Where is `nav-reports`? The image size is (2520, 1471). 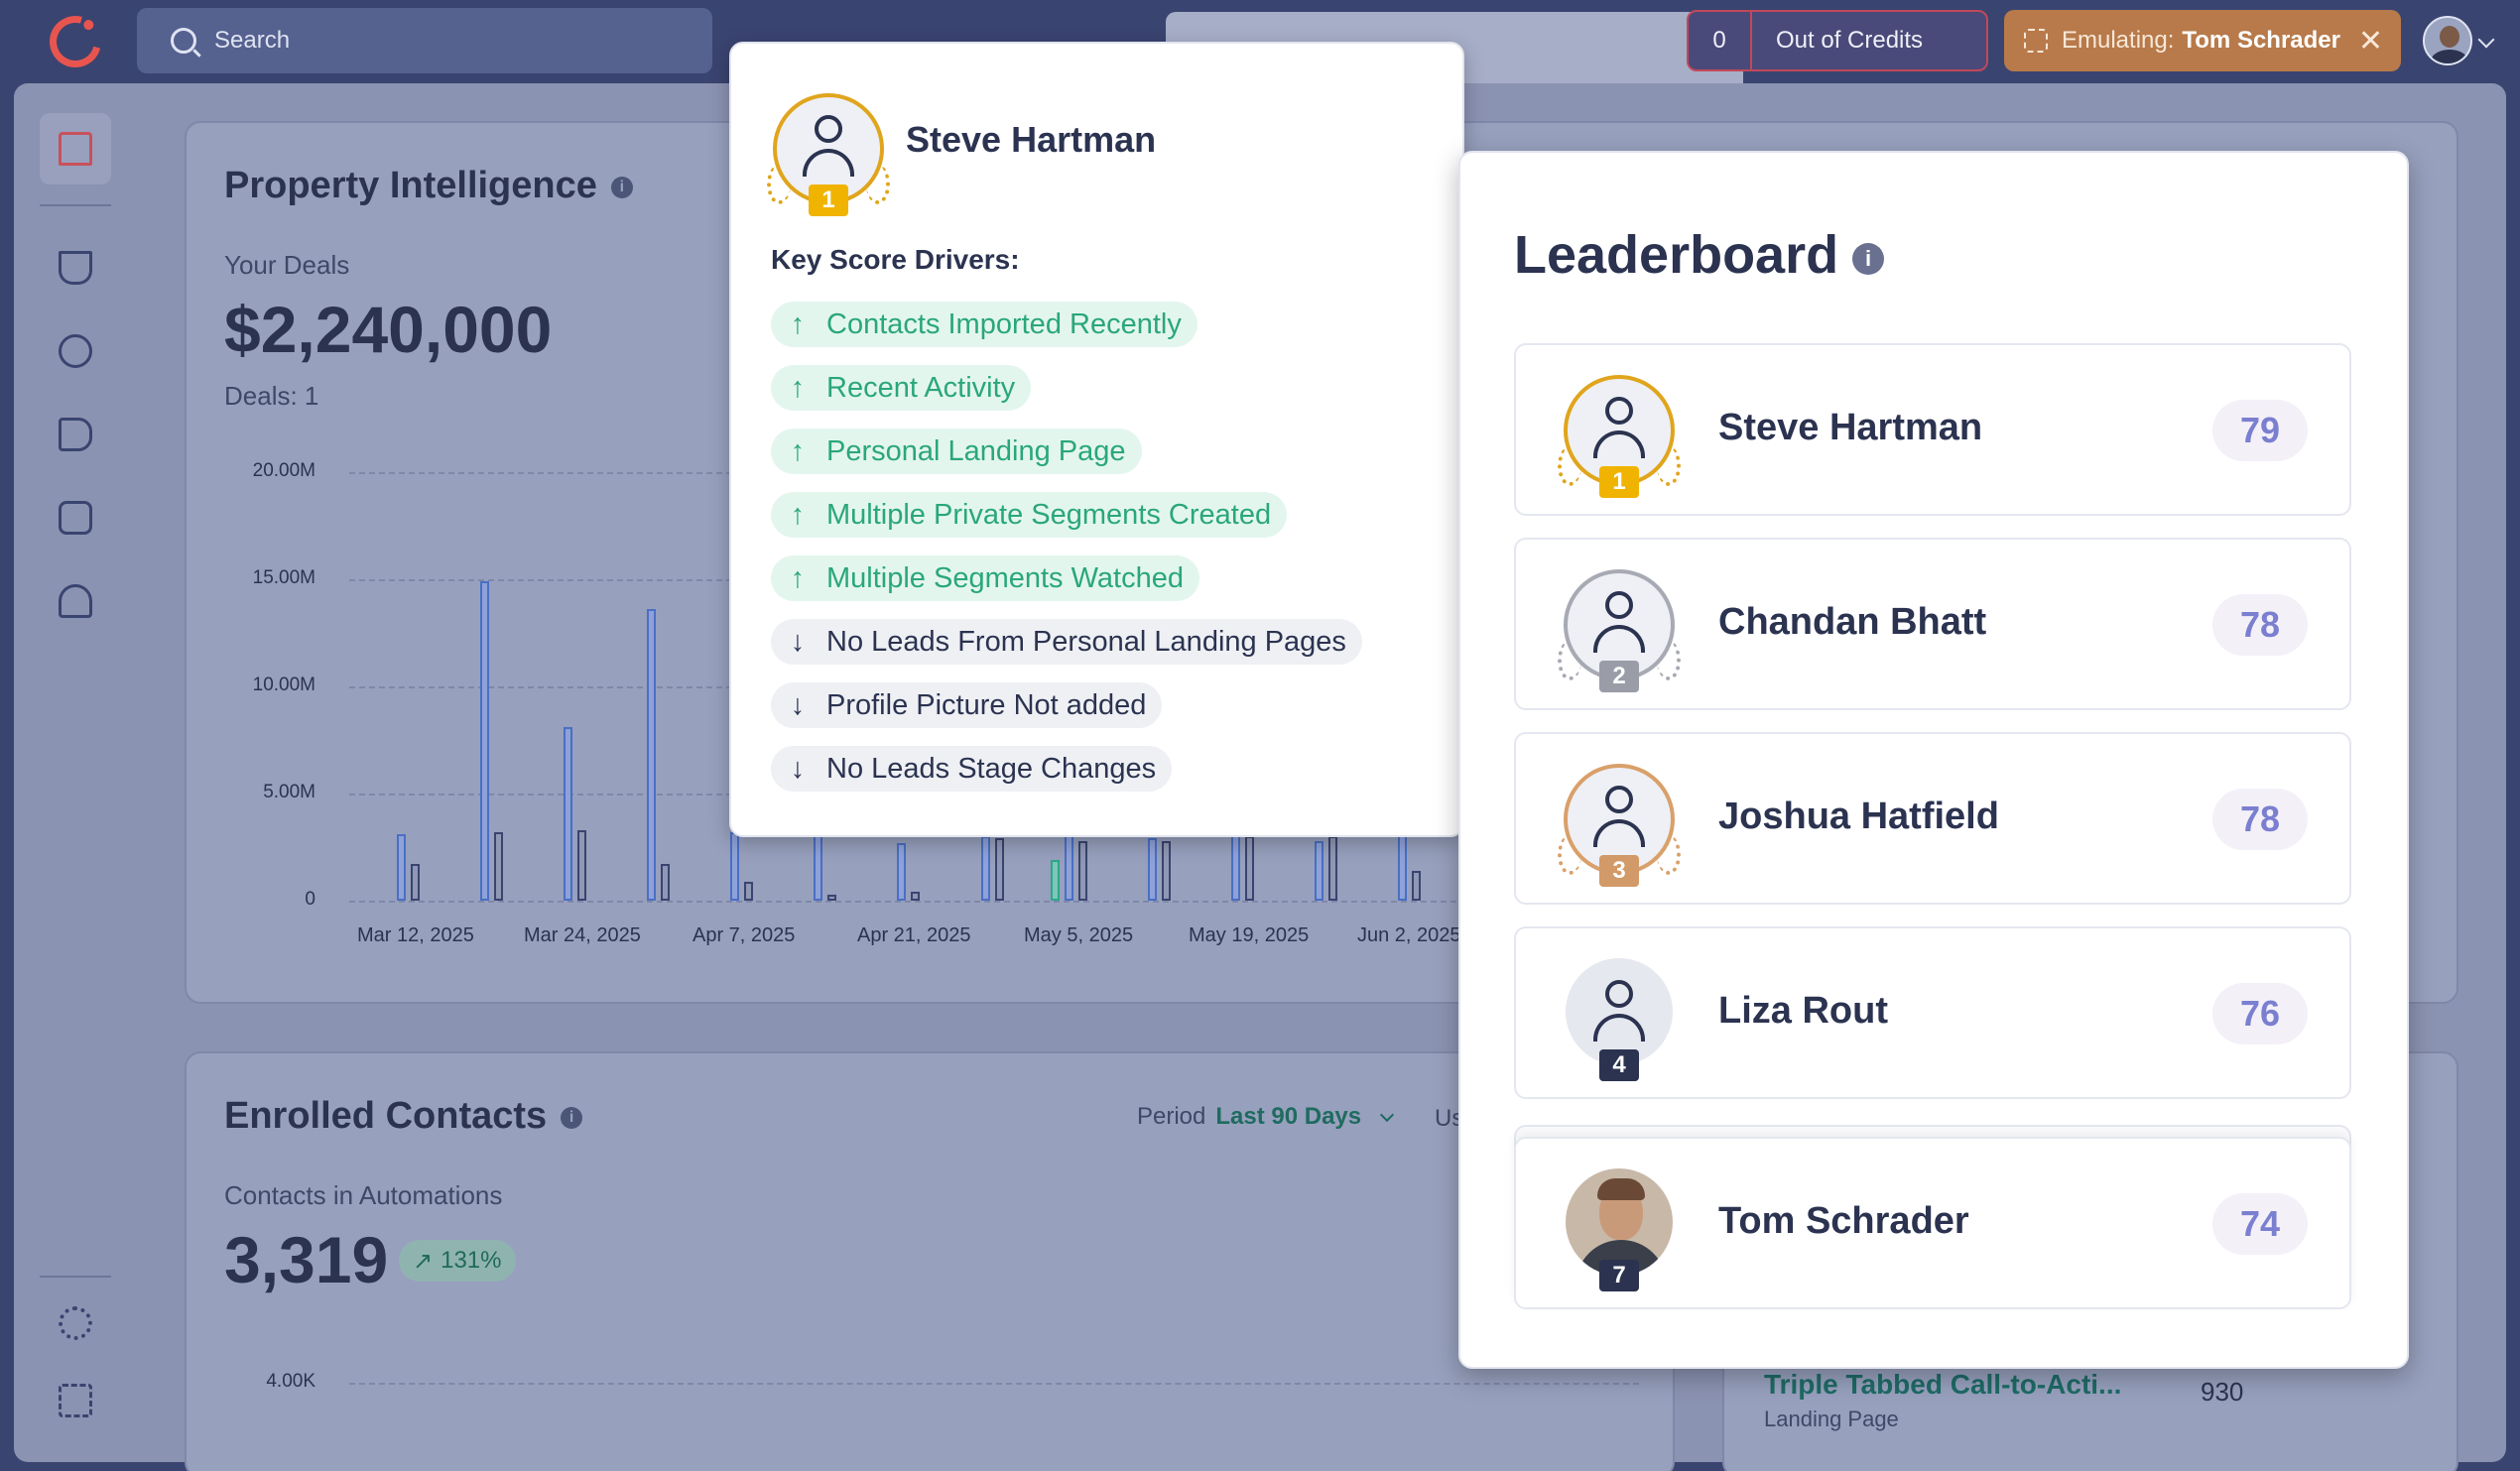
nav-reports is located at coordinates (75, 518).